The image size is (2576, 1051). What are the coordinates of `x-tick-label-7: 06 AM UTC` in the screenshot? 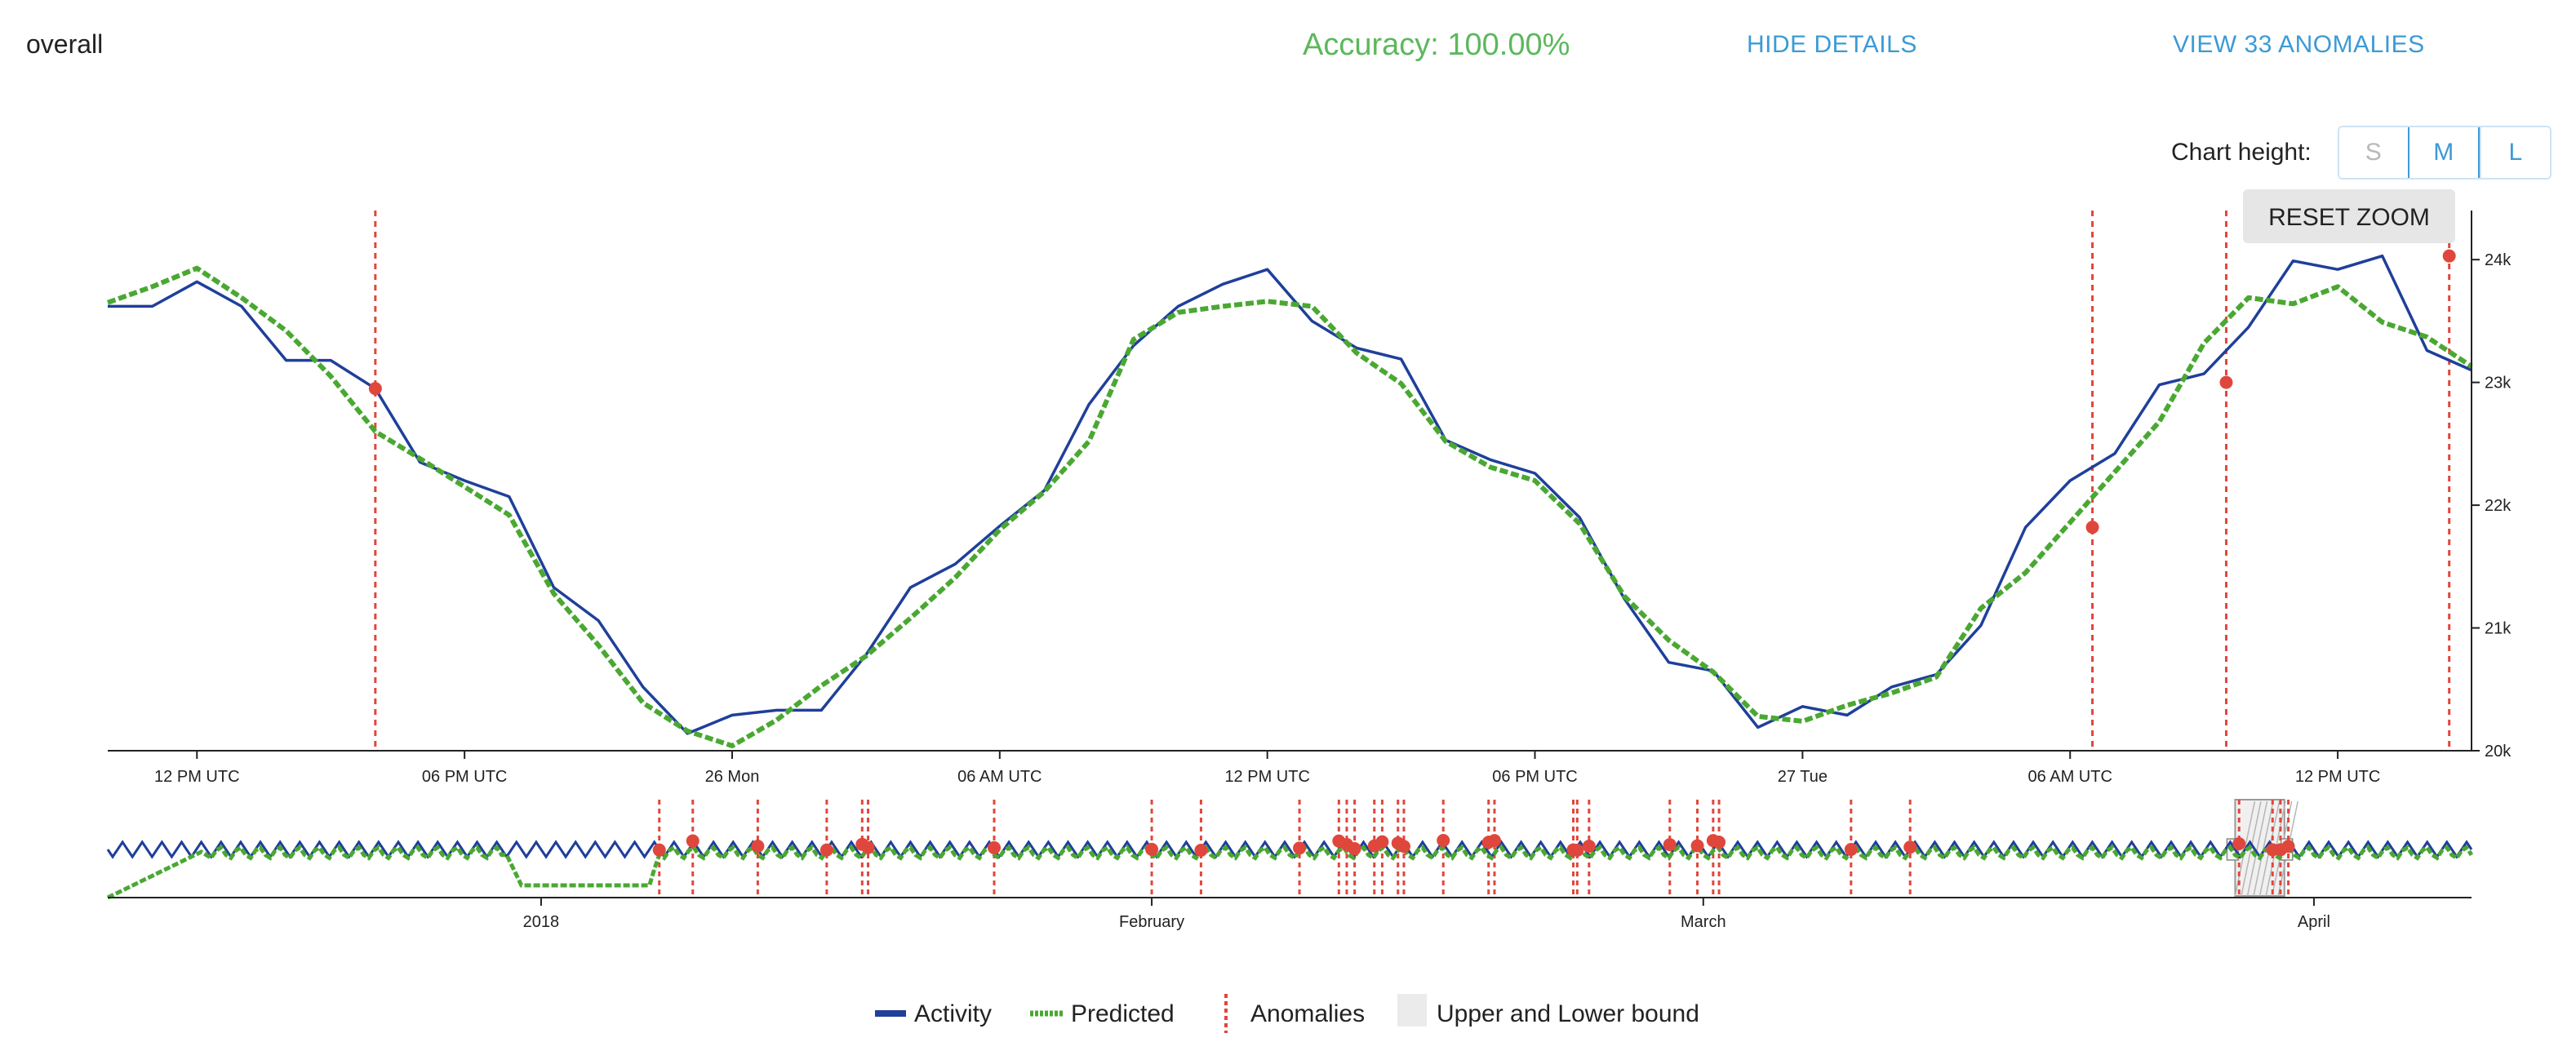 It's located at (2070, 777).